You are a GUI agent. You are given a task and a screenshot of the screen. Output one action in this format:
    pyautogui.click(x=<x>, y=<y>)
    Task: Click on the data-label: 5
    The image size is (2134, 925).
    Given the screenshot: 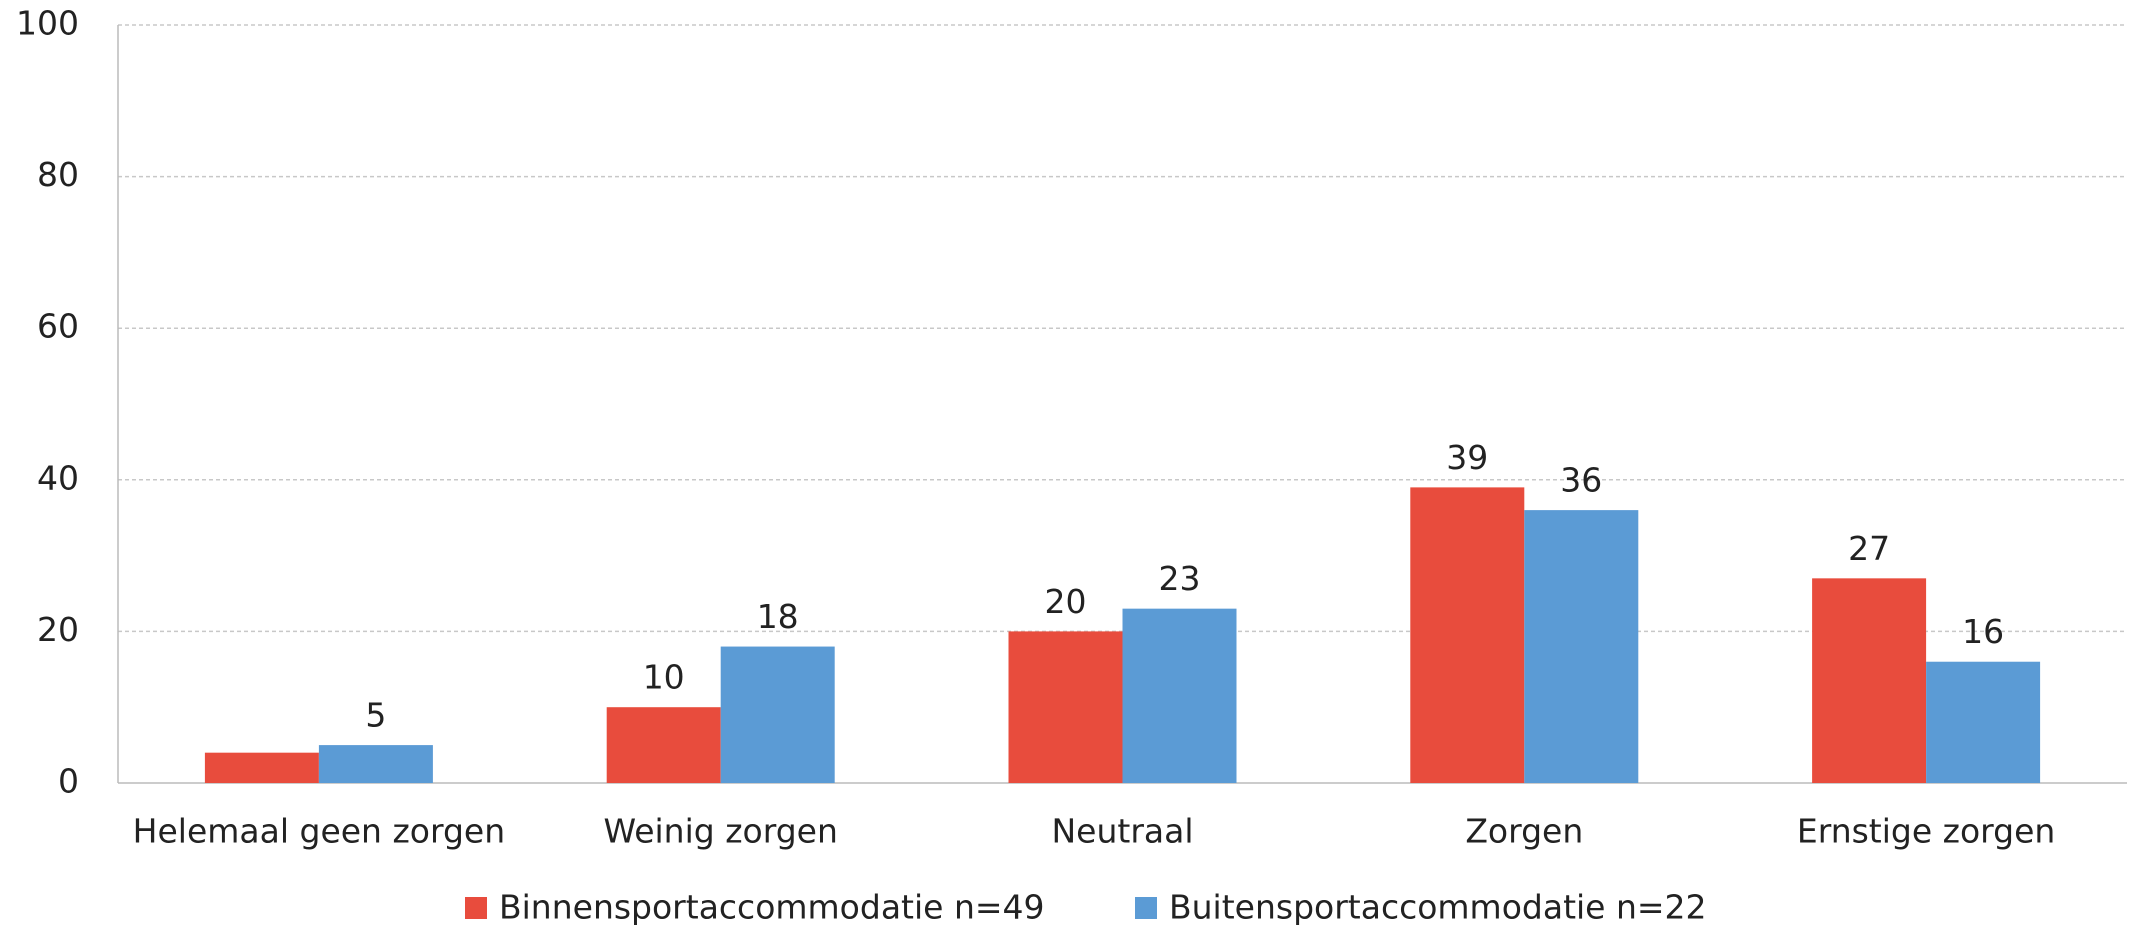 What is the action you would take?
    pyautogui.click(x=375, y=715)
    